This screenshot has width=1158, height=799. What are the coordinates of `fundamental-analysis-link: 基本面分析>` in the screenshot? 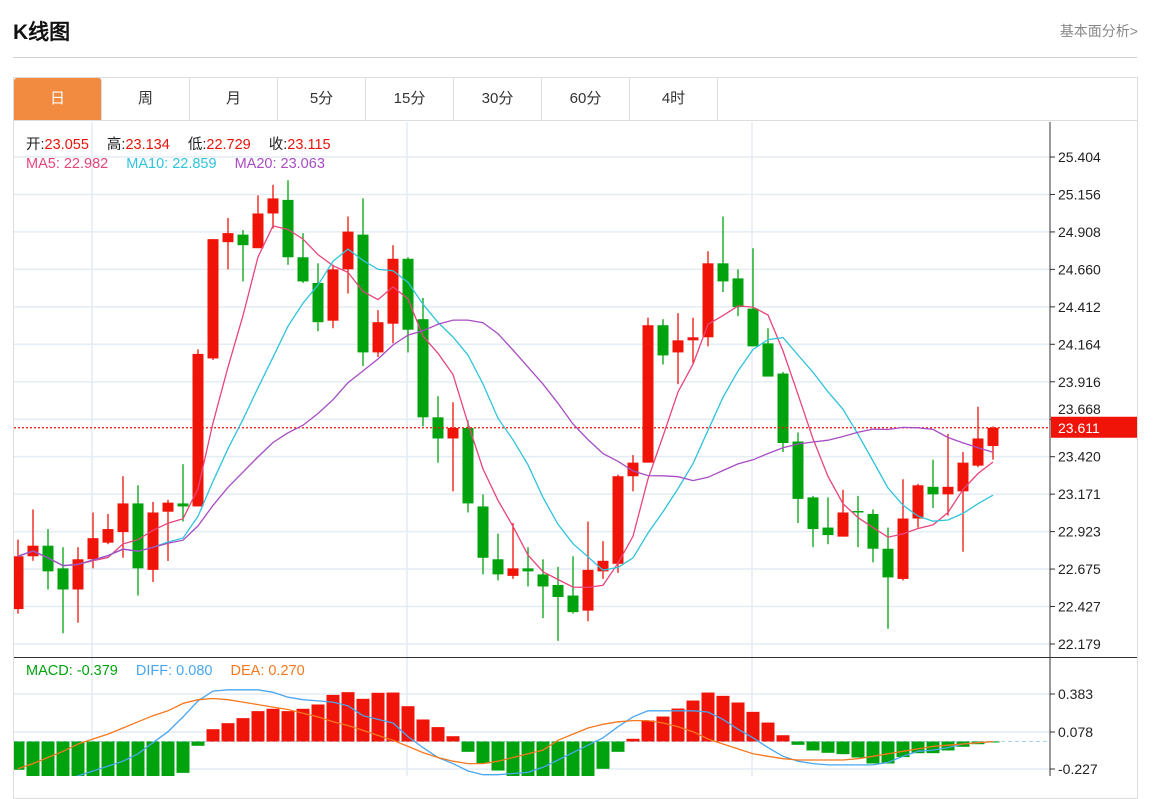 It's located at (1098, 31).